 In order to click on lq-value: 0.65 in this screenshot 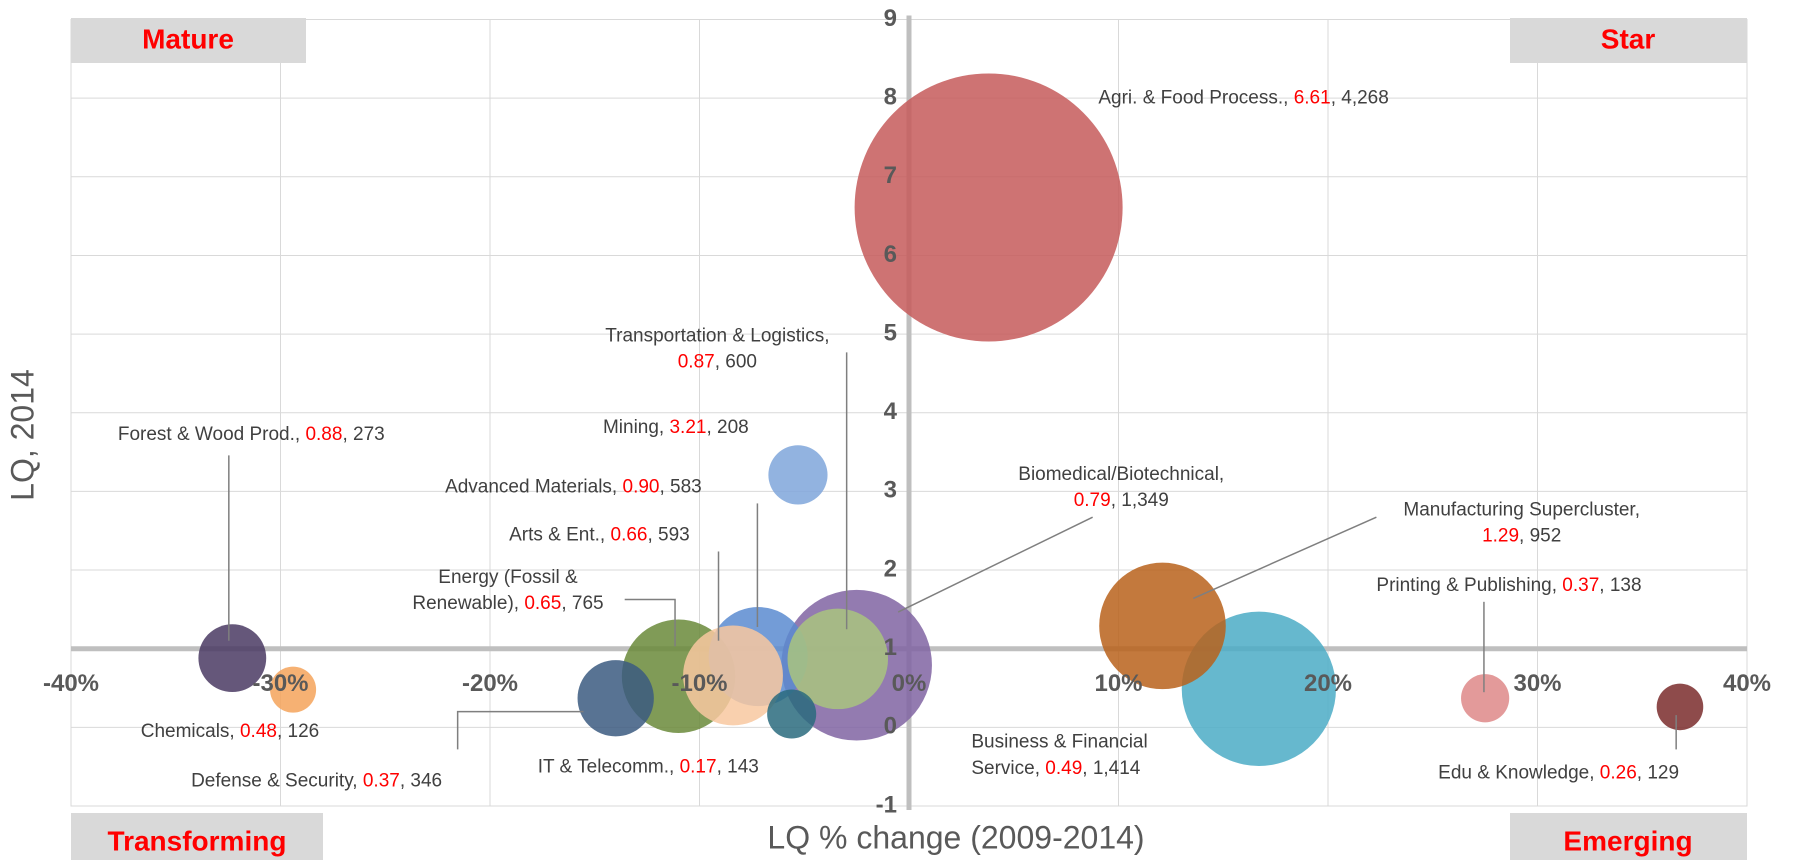, I will do `click(540, 603)`.